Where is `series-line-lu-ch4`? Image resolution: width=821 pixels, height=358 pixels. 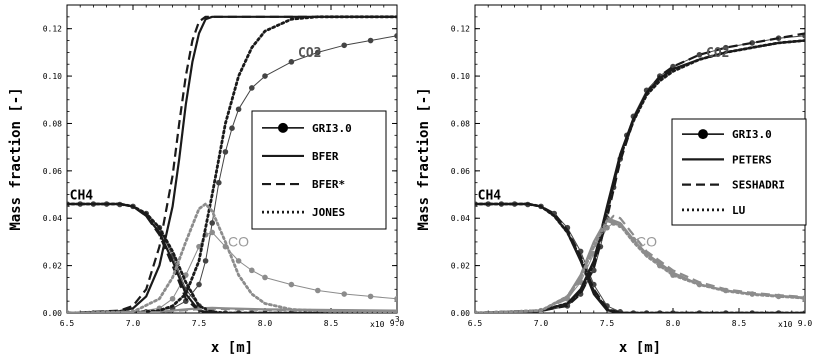
series-line-lu-ch4 is located at coordinates (640, 257).